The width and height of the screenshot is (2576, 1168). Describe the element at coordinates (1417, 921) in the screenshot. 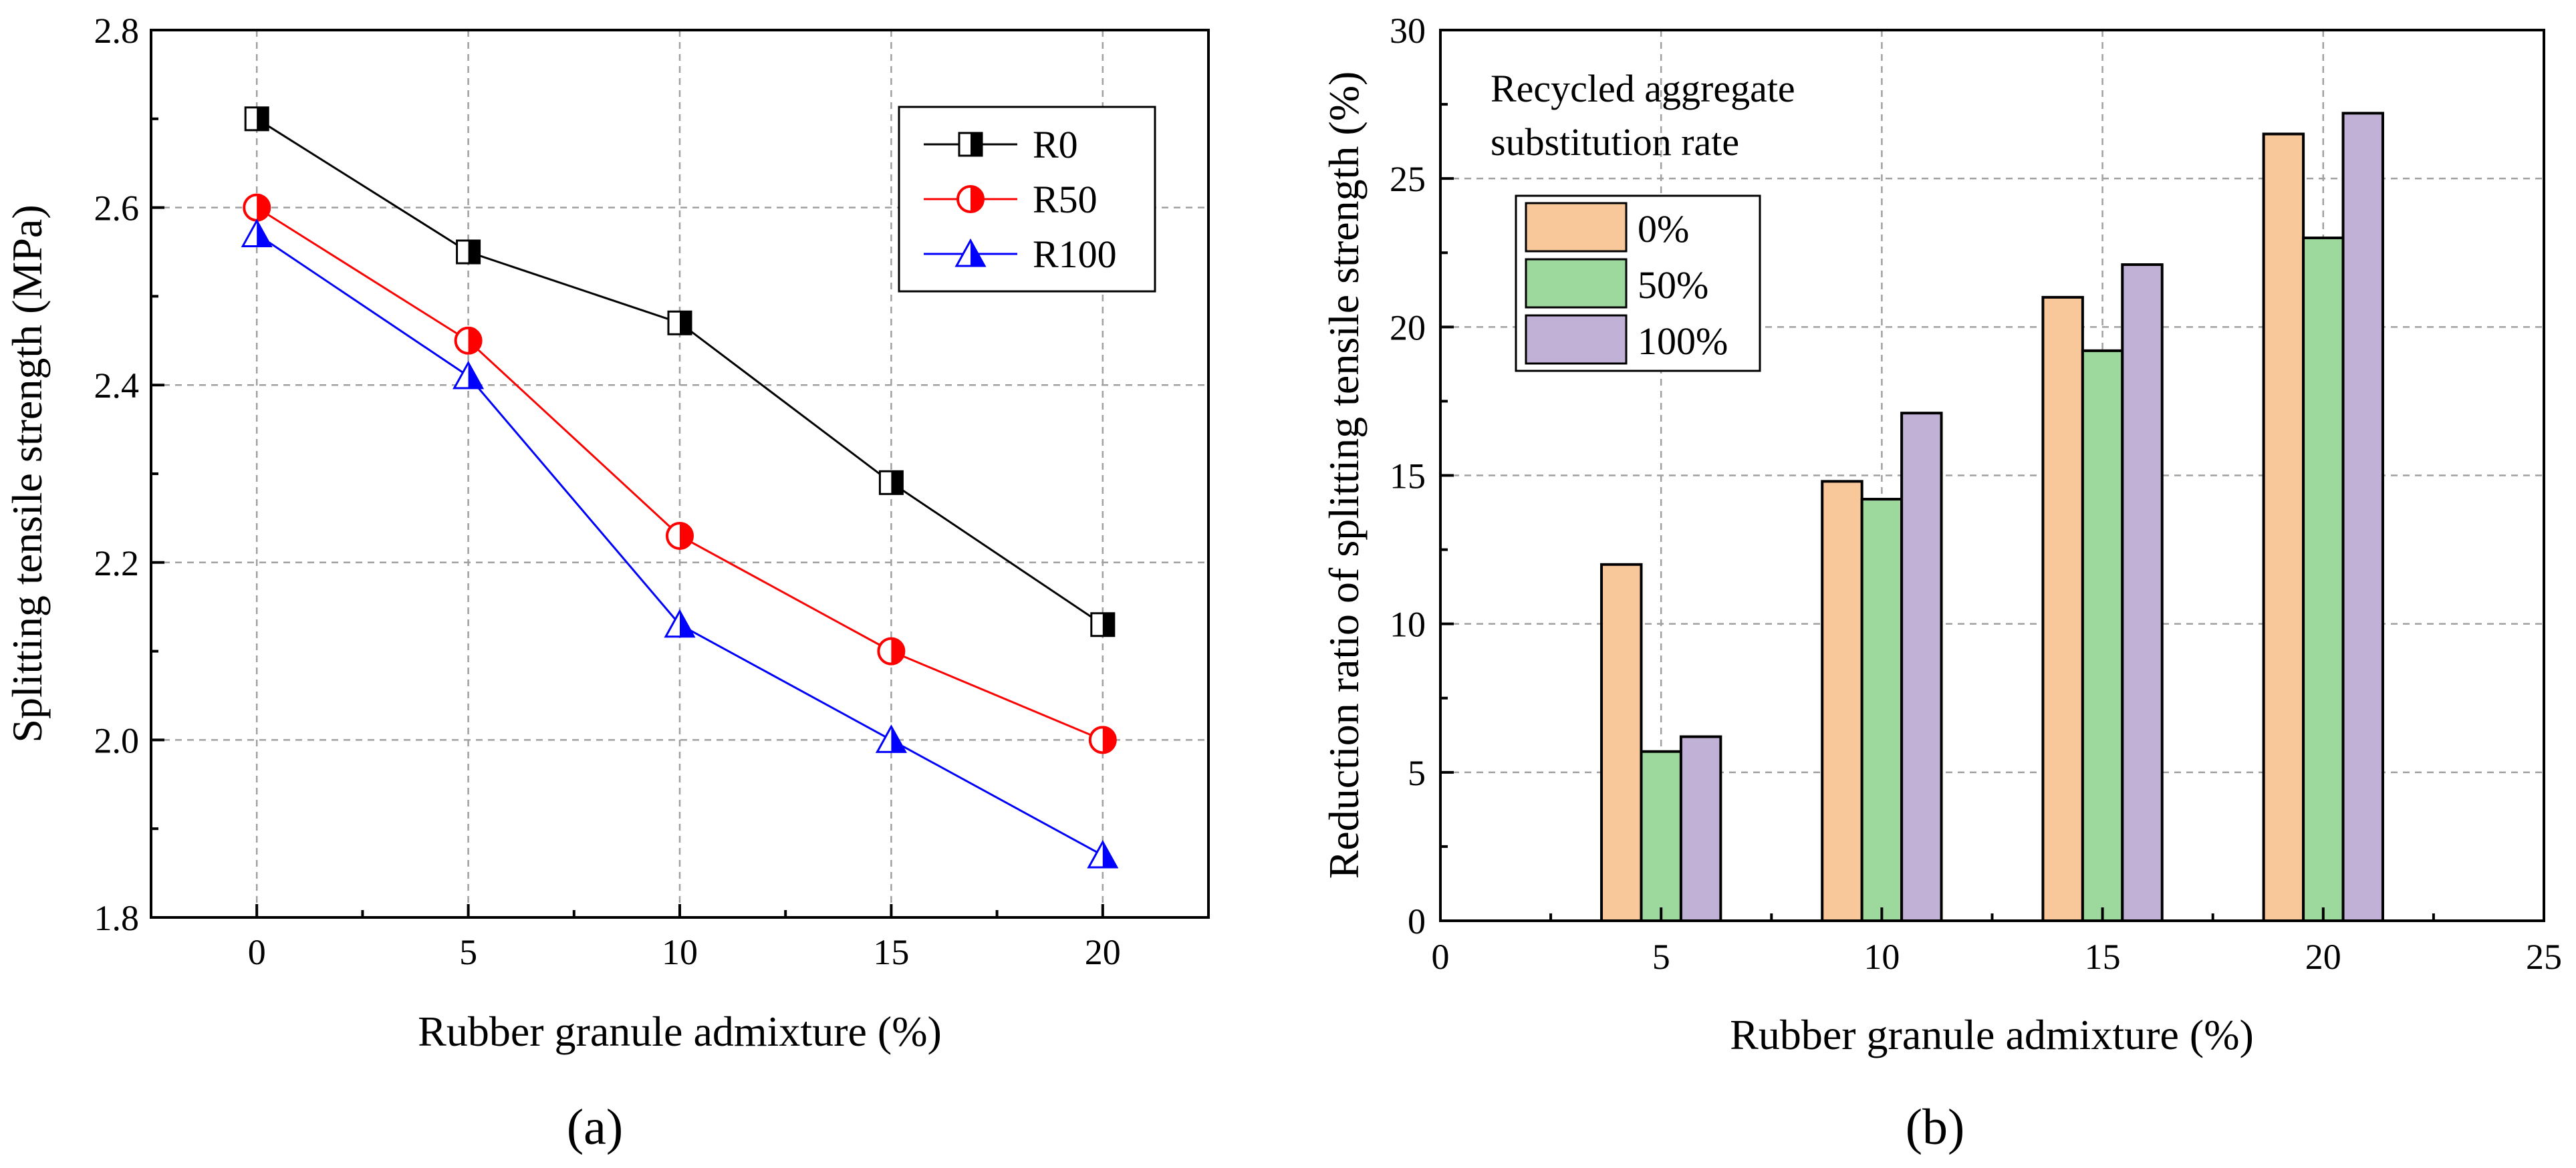

I see `chart-b-y-tick-label: 0` at that location.